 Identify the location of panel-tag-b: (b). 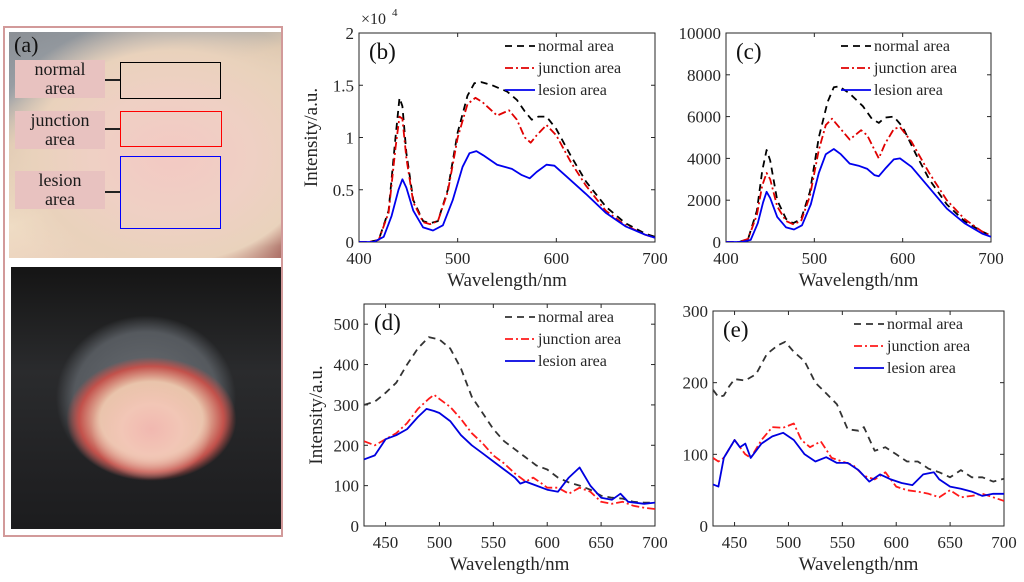
(382, 51).